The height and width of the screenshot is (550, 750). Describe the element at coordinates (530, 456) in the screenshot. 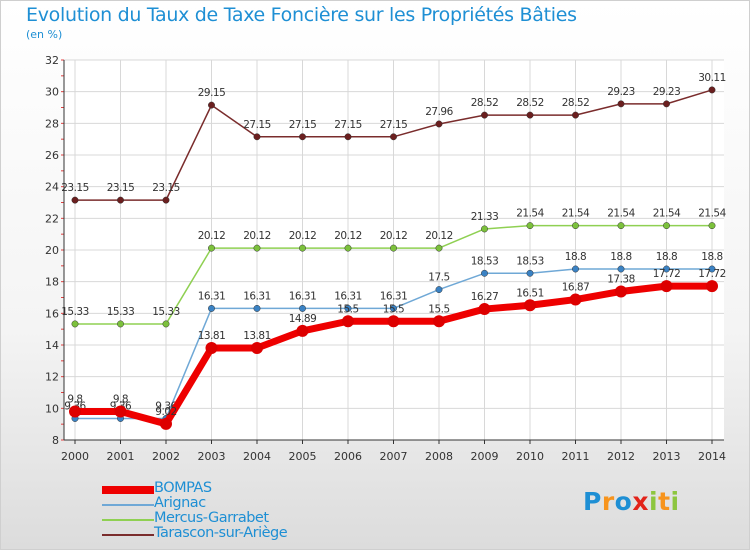

I see `x-tick-label: 2010` at that location.